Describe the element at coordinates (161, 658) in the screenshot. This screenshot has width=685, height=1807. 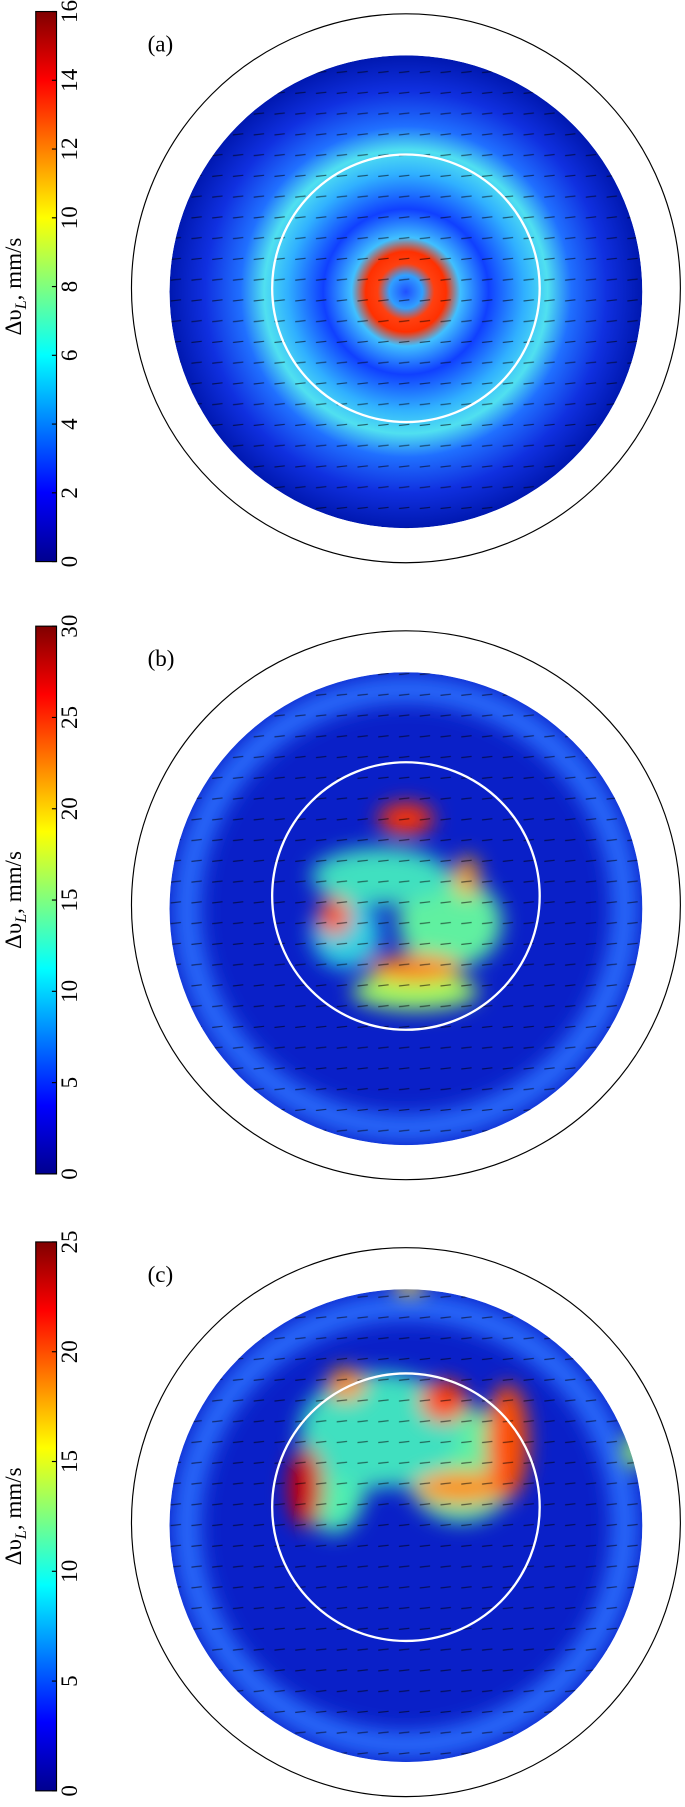
I see `panel-label: (b)` at that location.